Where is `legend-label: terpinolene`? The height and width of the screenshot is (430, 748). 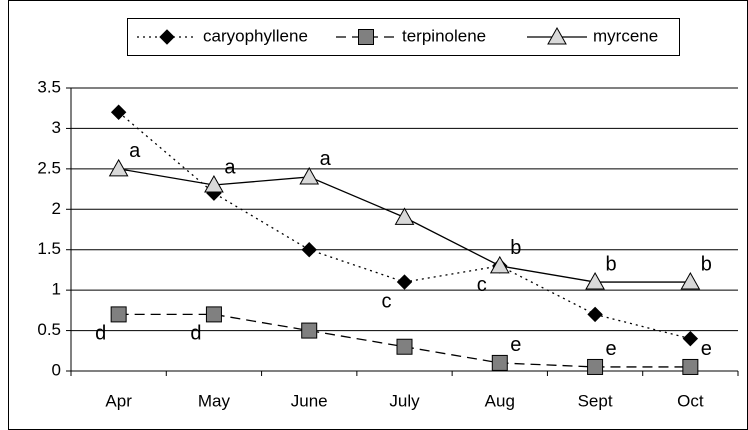
legend-label: terpinolene is located at coordinates (444, 35).